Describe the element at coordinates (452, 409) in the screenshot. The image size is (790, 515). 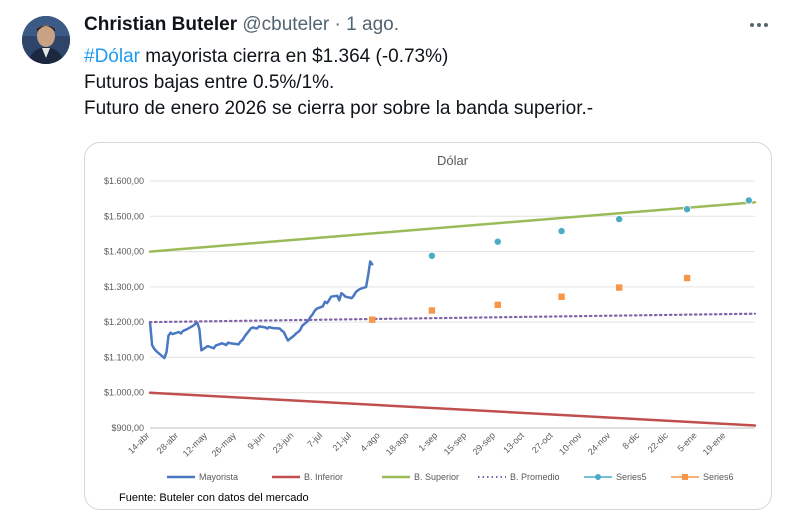
I see `series-line-b-inferior` at that location.